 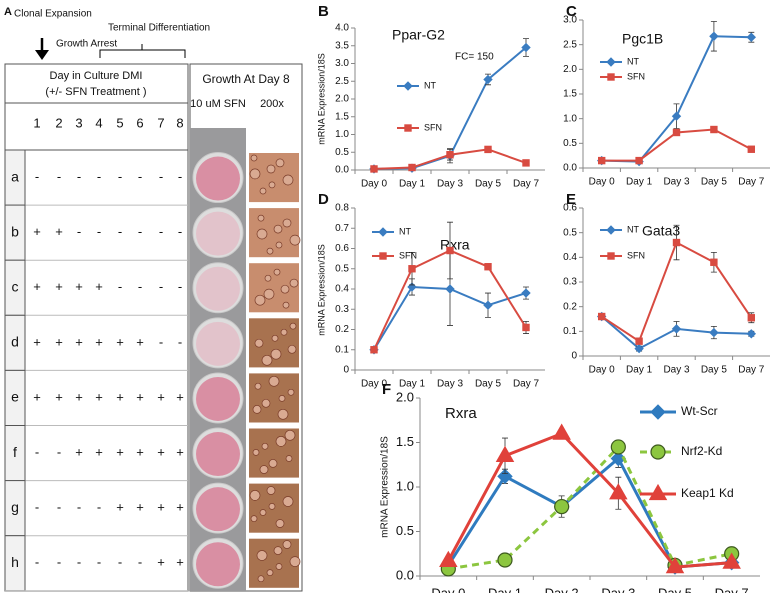 I want to click on legend-label: NT, so click(x=633, y=229).